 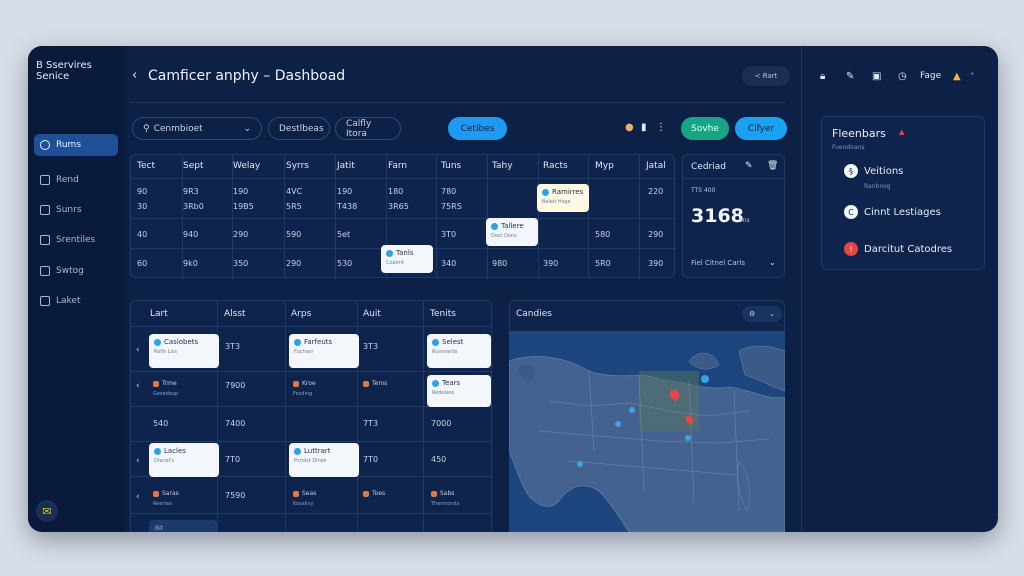 What do you see at coordinates (449, 191) in the screenshot?
I see `table-cell: 780` at bounding box center [449, 191].